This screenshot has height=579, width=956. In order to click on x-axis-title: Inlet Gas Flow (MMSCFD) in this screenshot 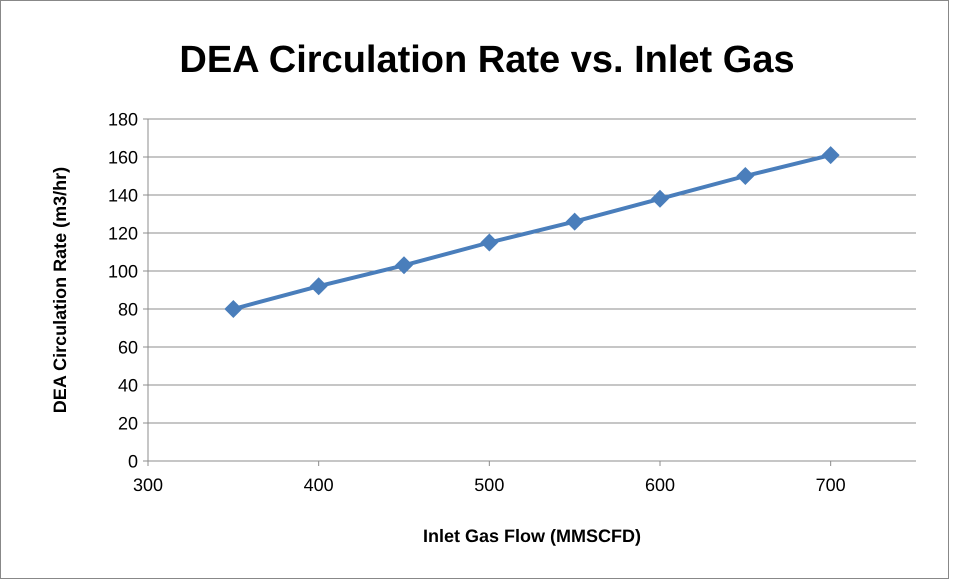, I will do `click(532, 536)`.